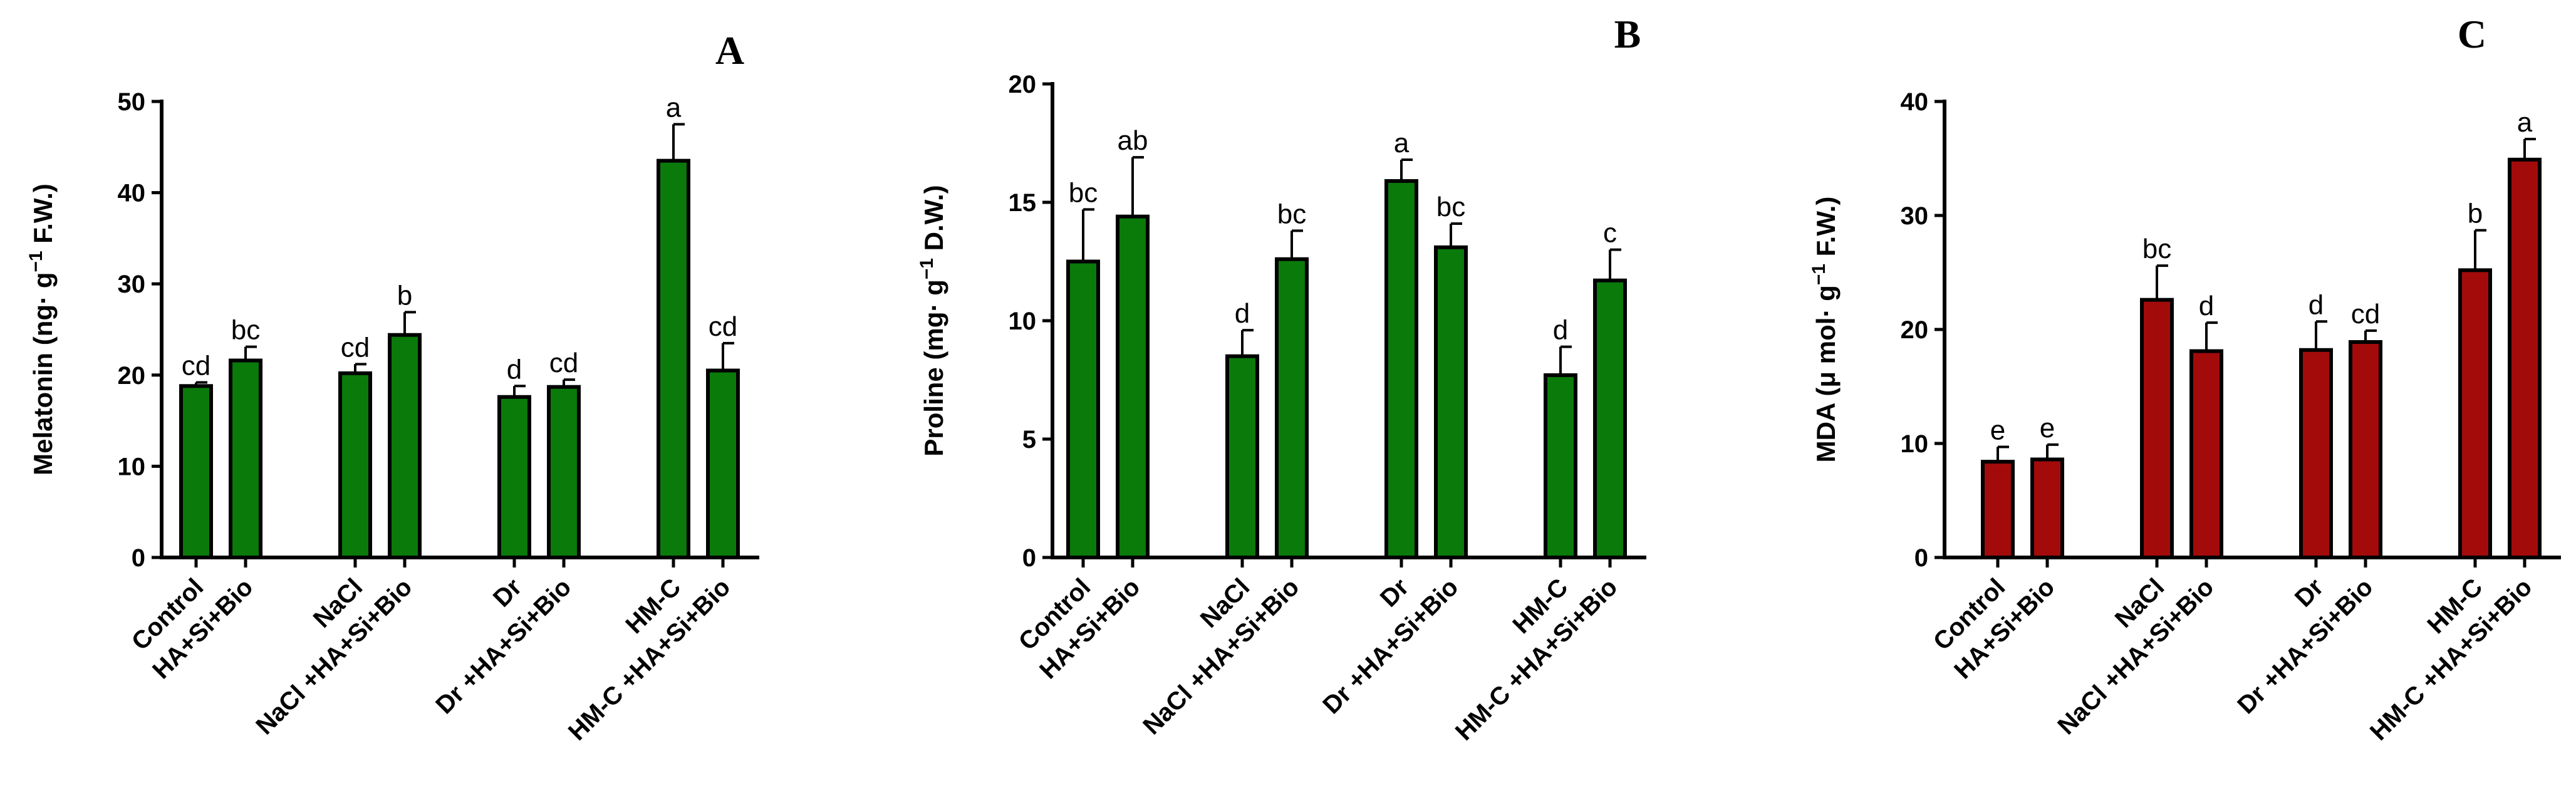  I want to click on y-axis-title-main: MDA (μ mol· g, so click(1826, 373).